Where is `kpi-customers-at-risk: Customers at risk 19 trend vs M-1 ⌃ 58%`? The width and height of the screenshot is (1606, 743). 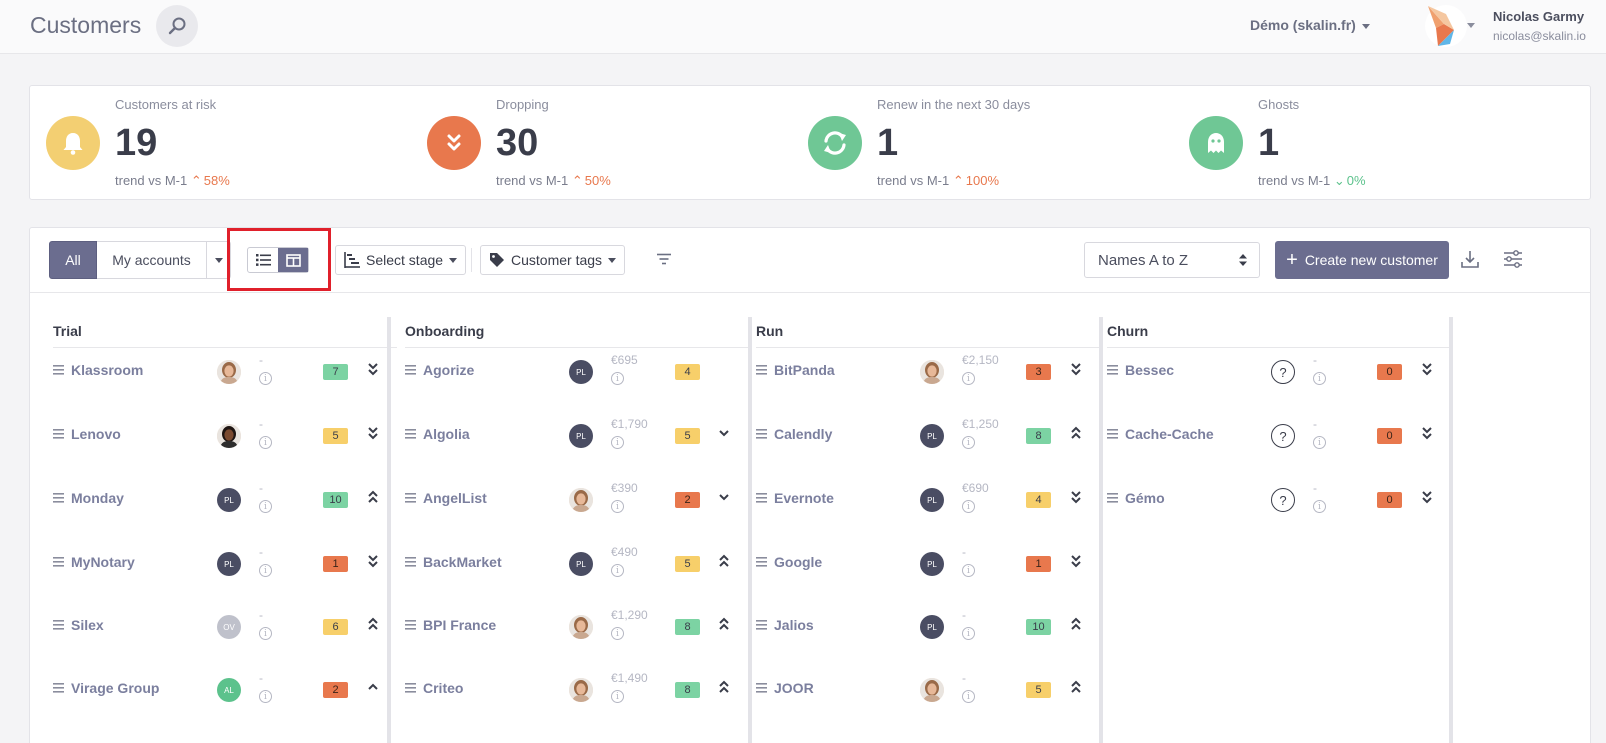
kpi-customers-at-risk: Customers at risk 19 trend vs M-1 ⌃ 58% is located at coordinates (220, 143).